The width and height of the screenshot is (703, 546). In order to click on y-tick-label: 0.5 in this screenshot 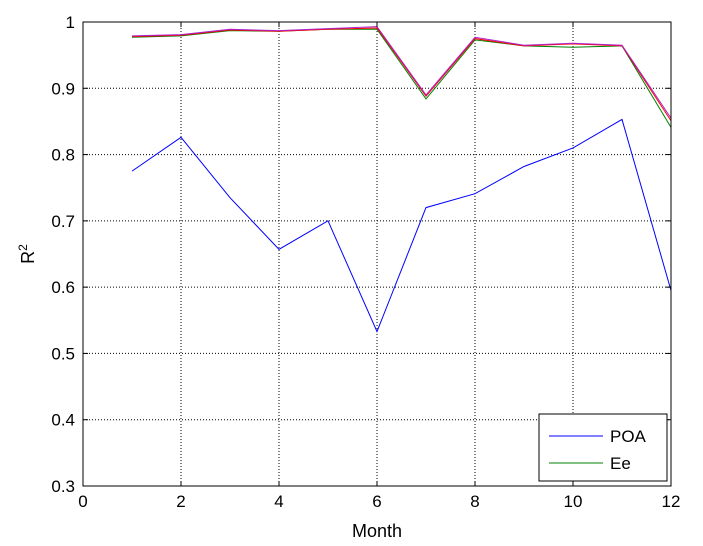, I will do `click(63, 353)`.